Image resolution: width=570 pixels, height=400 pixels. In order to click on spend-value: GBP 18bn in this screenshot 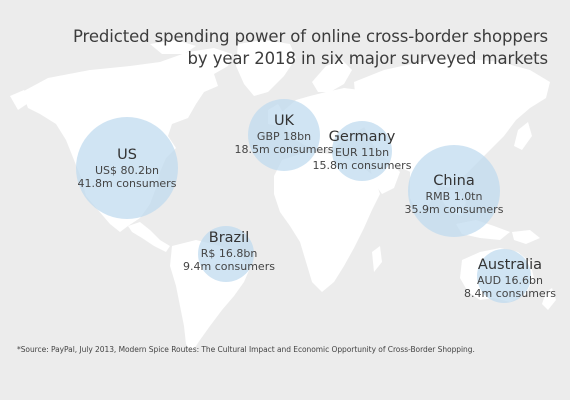, I will do `click(284, 136)`.